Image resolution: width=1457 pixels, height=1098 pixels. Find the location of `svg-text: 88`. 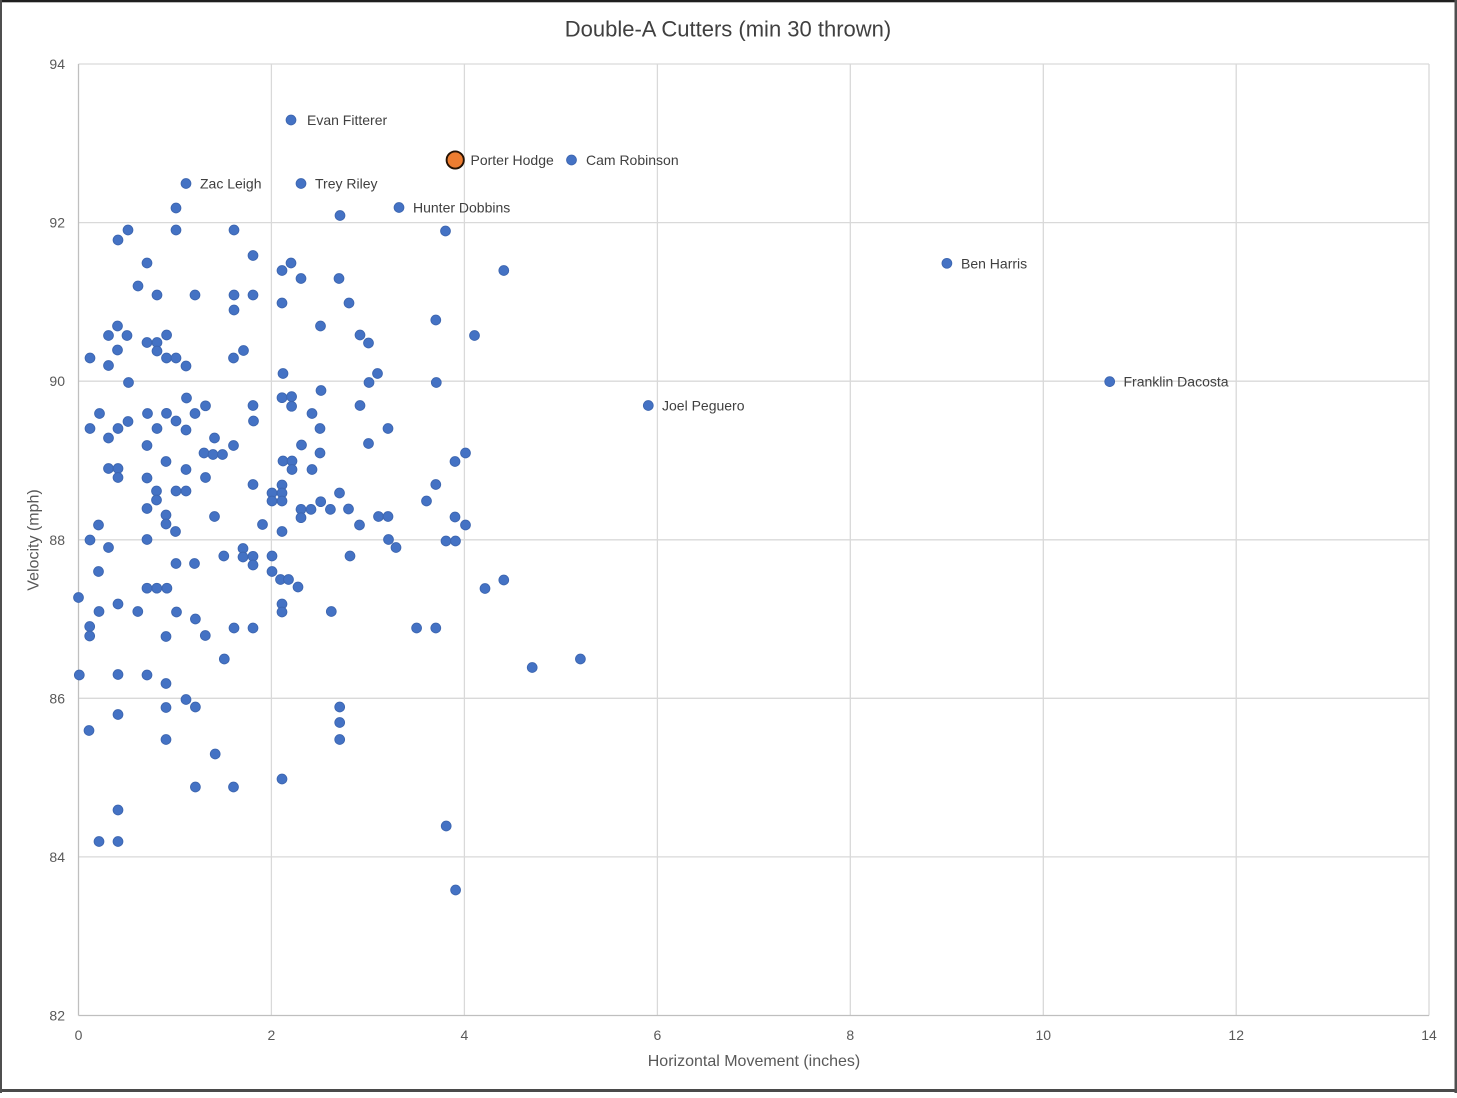

svg-text: 88 is located at coordinates (57, 540).